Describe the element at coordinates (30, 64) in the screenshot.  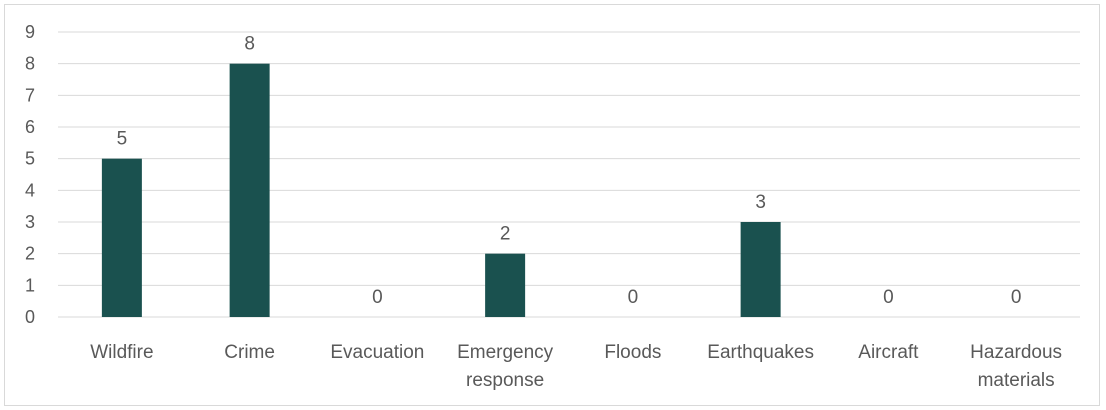
I see `y-tick-label-8: 8` at that location.